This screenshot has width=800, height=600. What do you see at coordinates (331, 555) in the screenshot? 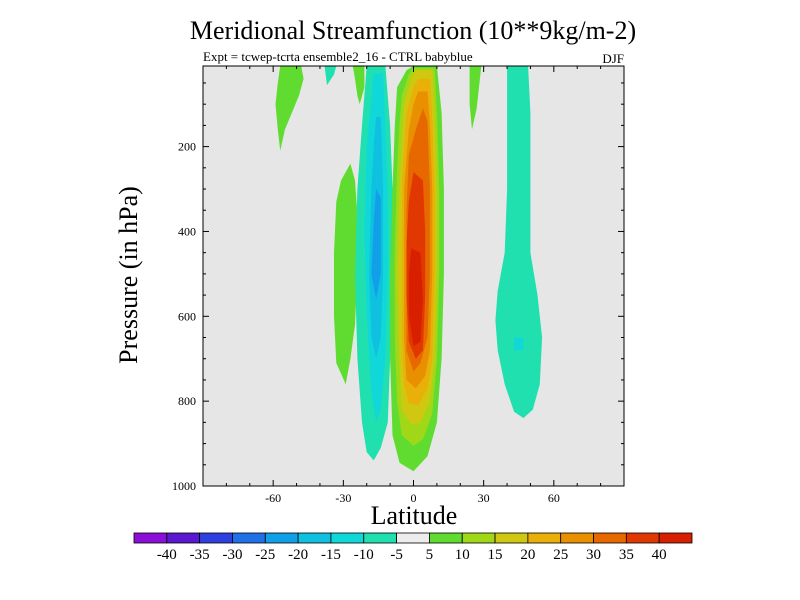
I see `colorbar-label: -15` at bounding box center [331, 555].